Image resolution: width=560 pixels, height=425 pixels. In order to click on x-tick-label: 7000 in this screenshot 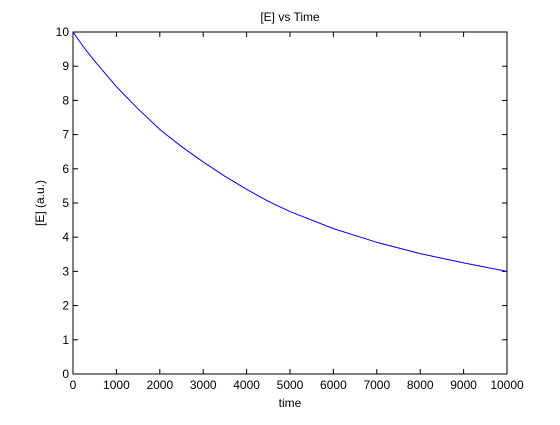, I will do `click(376, 385)`.